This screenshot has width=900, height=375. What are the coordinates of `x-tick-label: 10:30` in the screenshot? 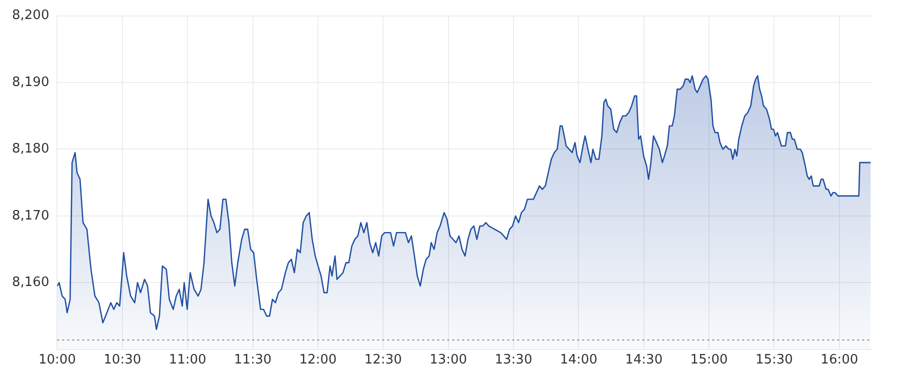 It's located at (123, 360).